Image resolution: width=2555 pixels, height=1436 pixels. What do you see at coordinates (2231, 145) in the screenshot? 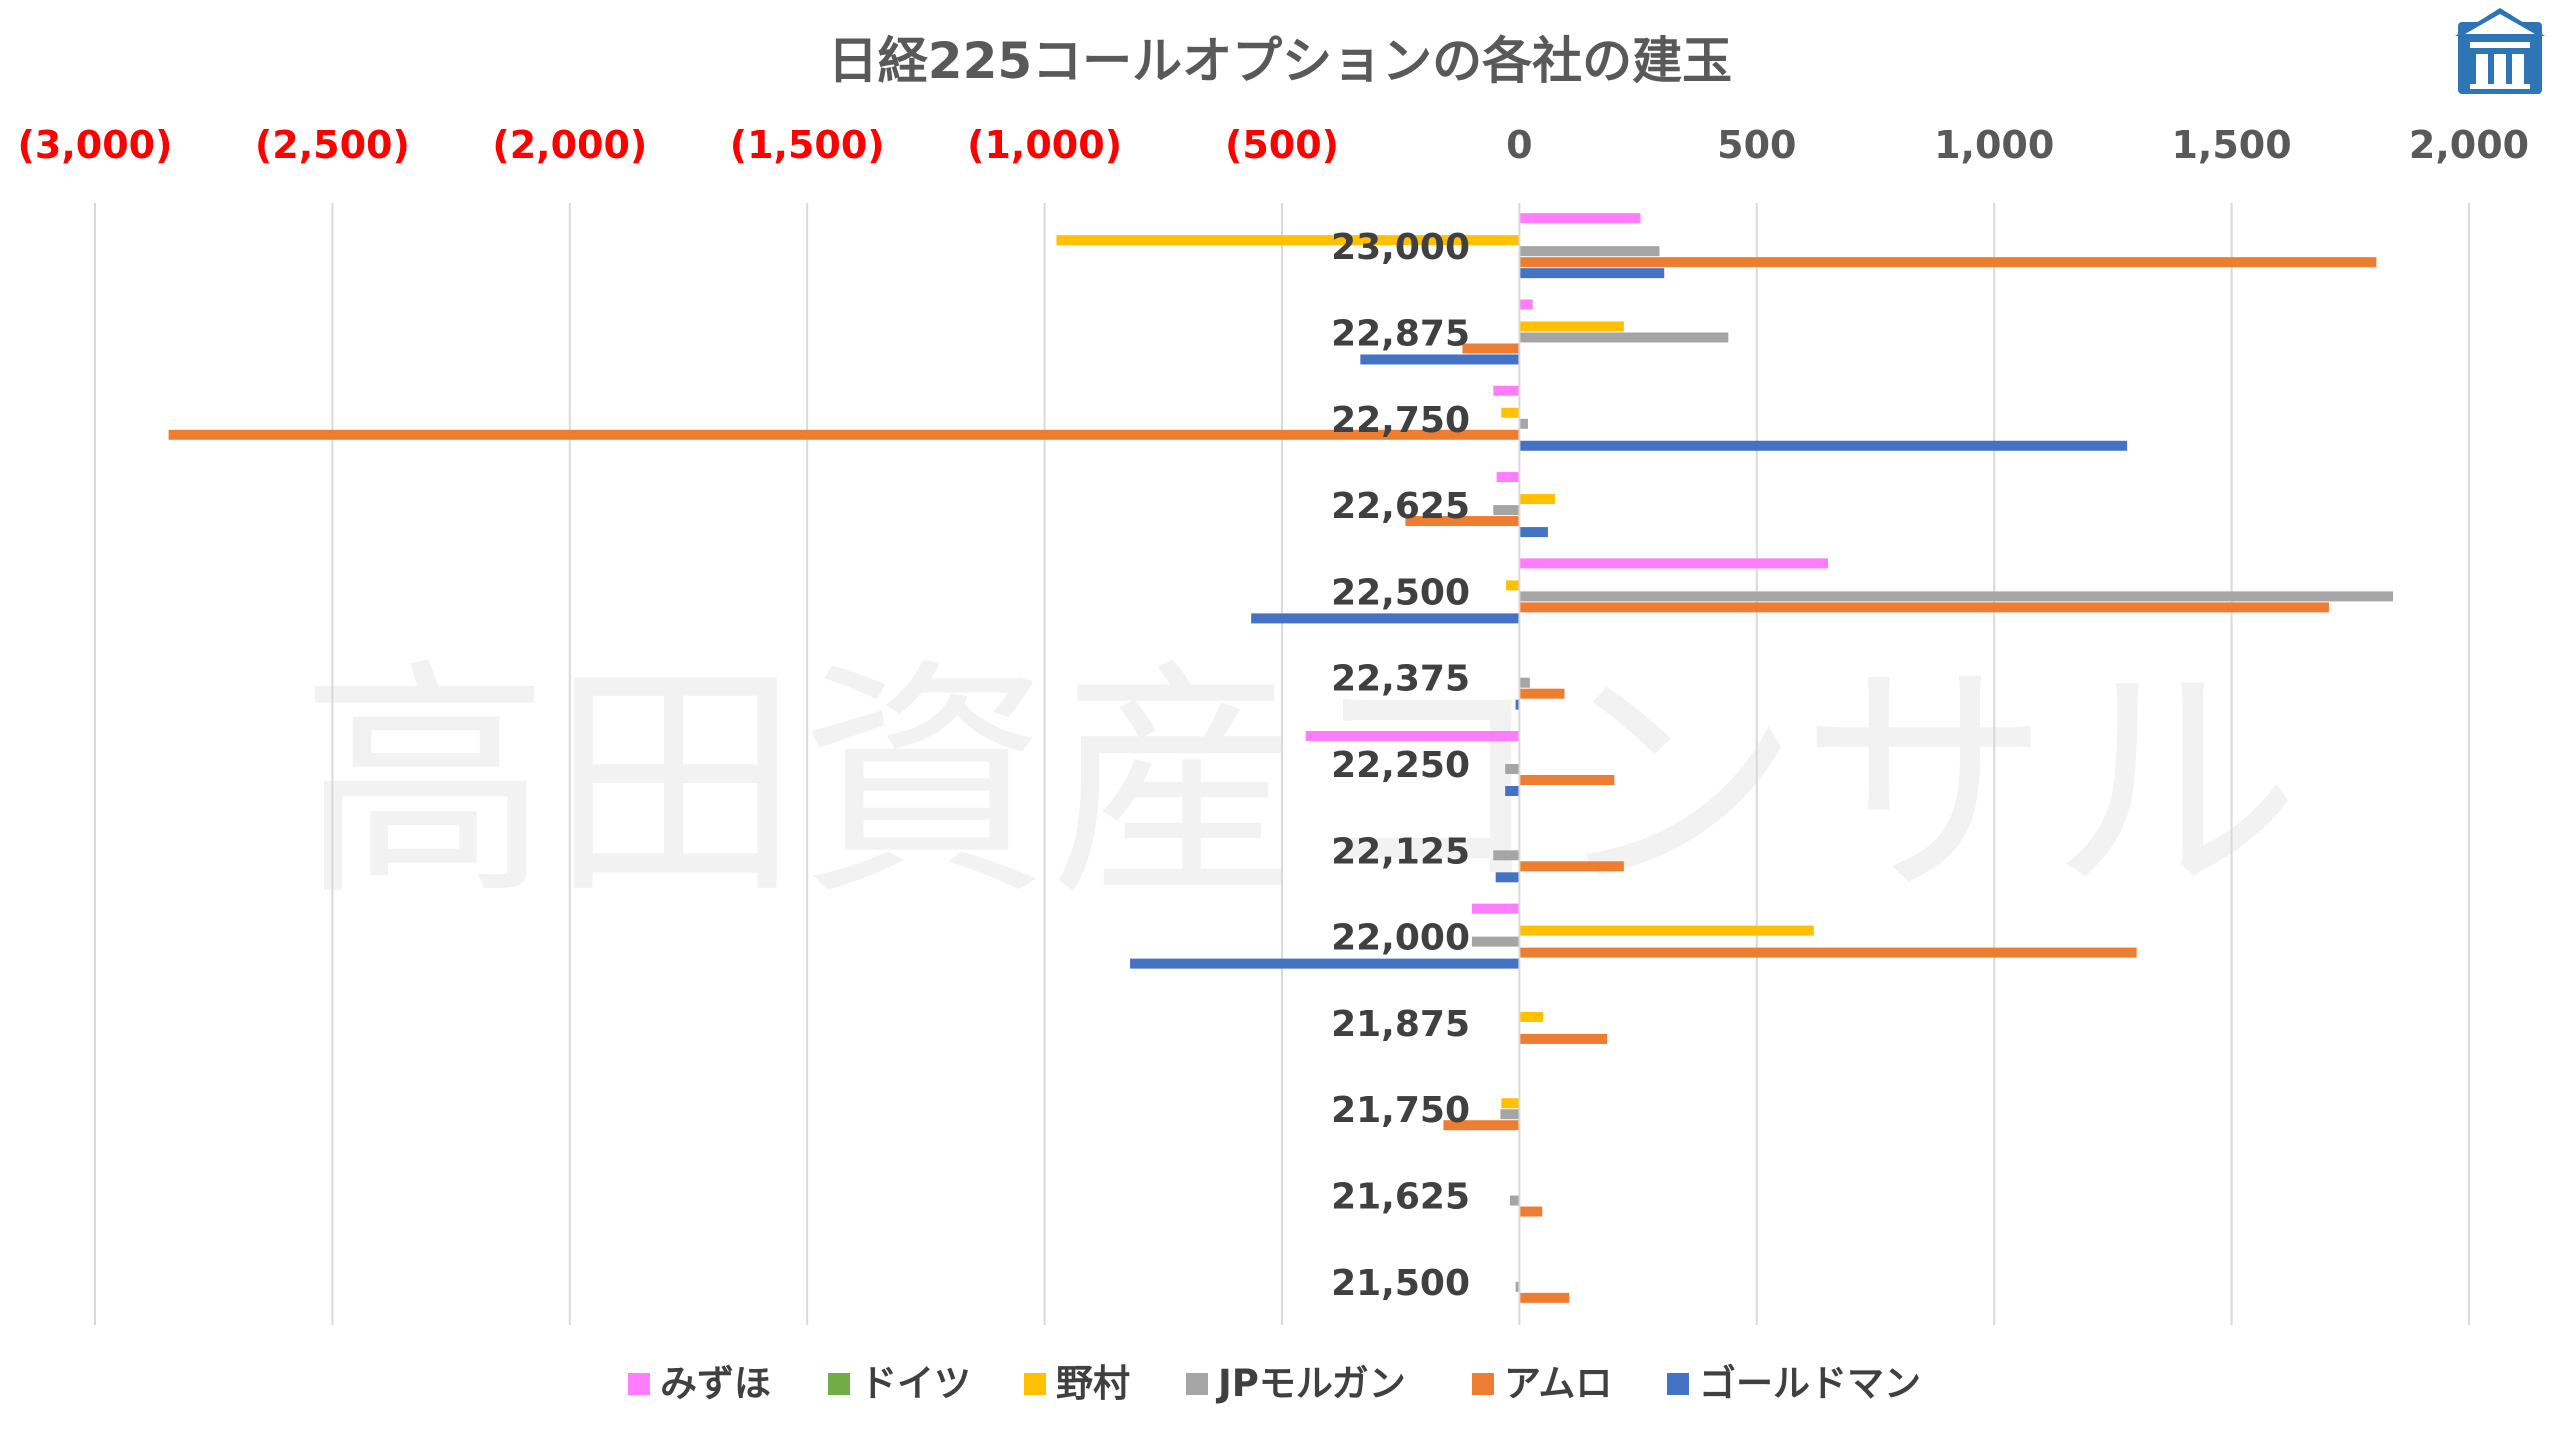
I see `x-tick-label: 1,500` at bounding box center [2231, 145].